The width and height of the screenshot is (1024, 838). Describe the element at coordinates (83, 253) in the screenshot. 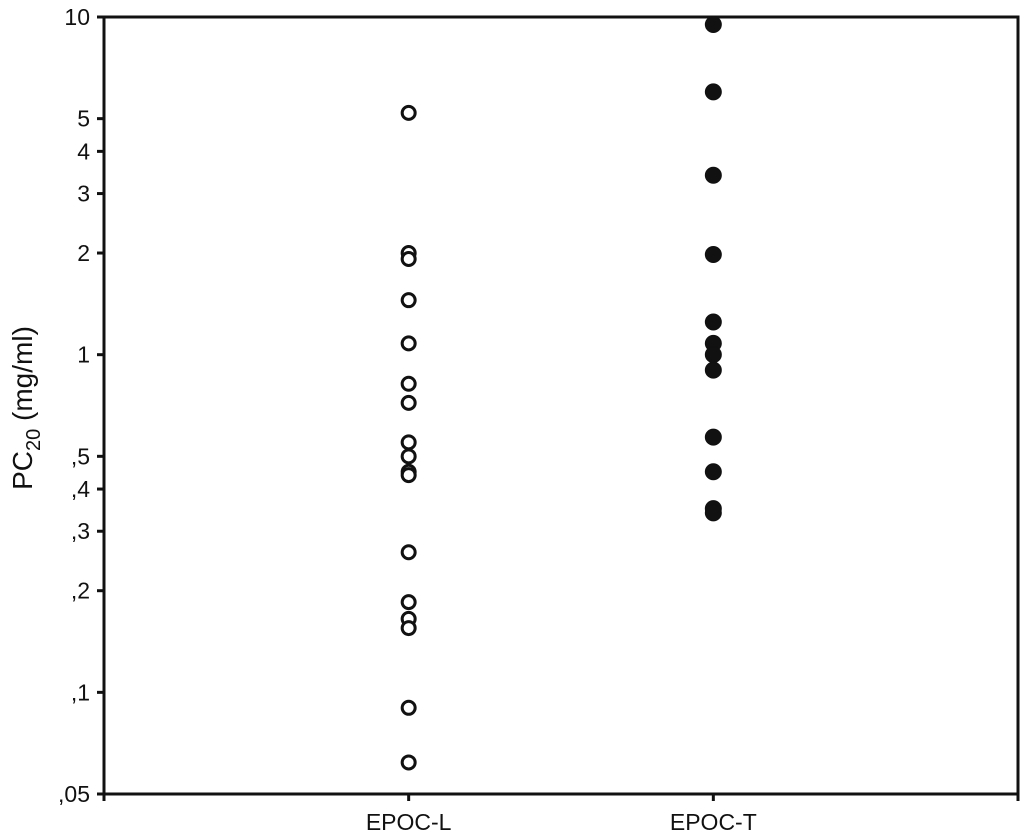

I see `y-tick-label: 2` at that location.